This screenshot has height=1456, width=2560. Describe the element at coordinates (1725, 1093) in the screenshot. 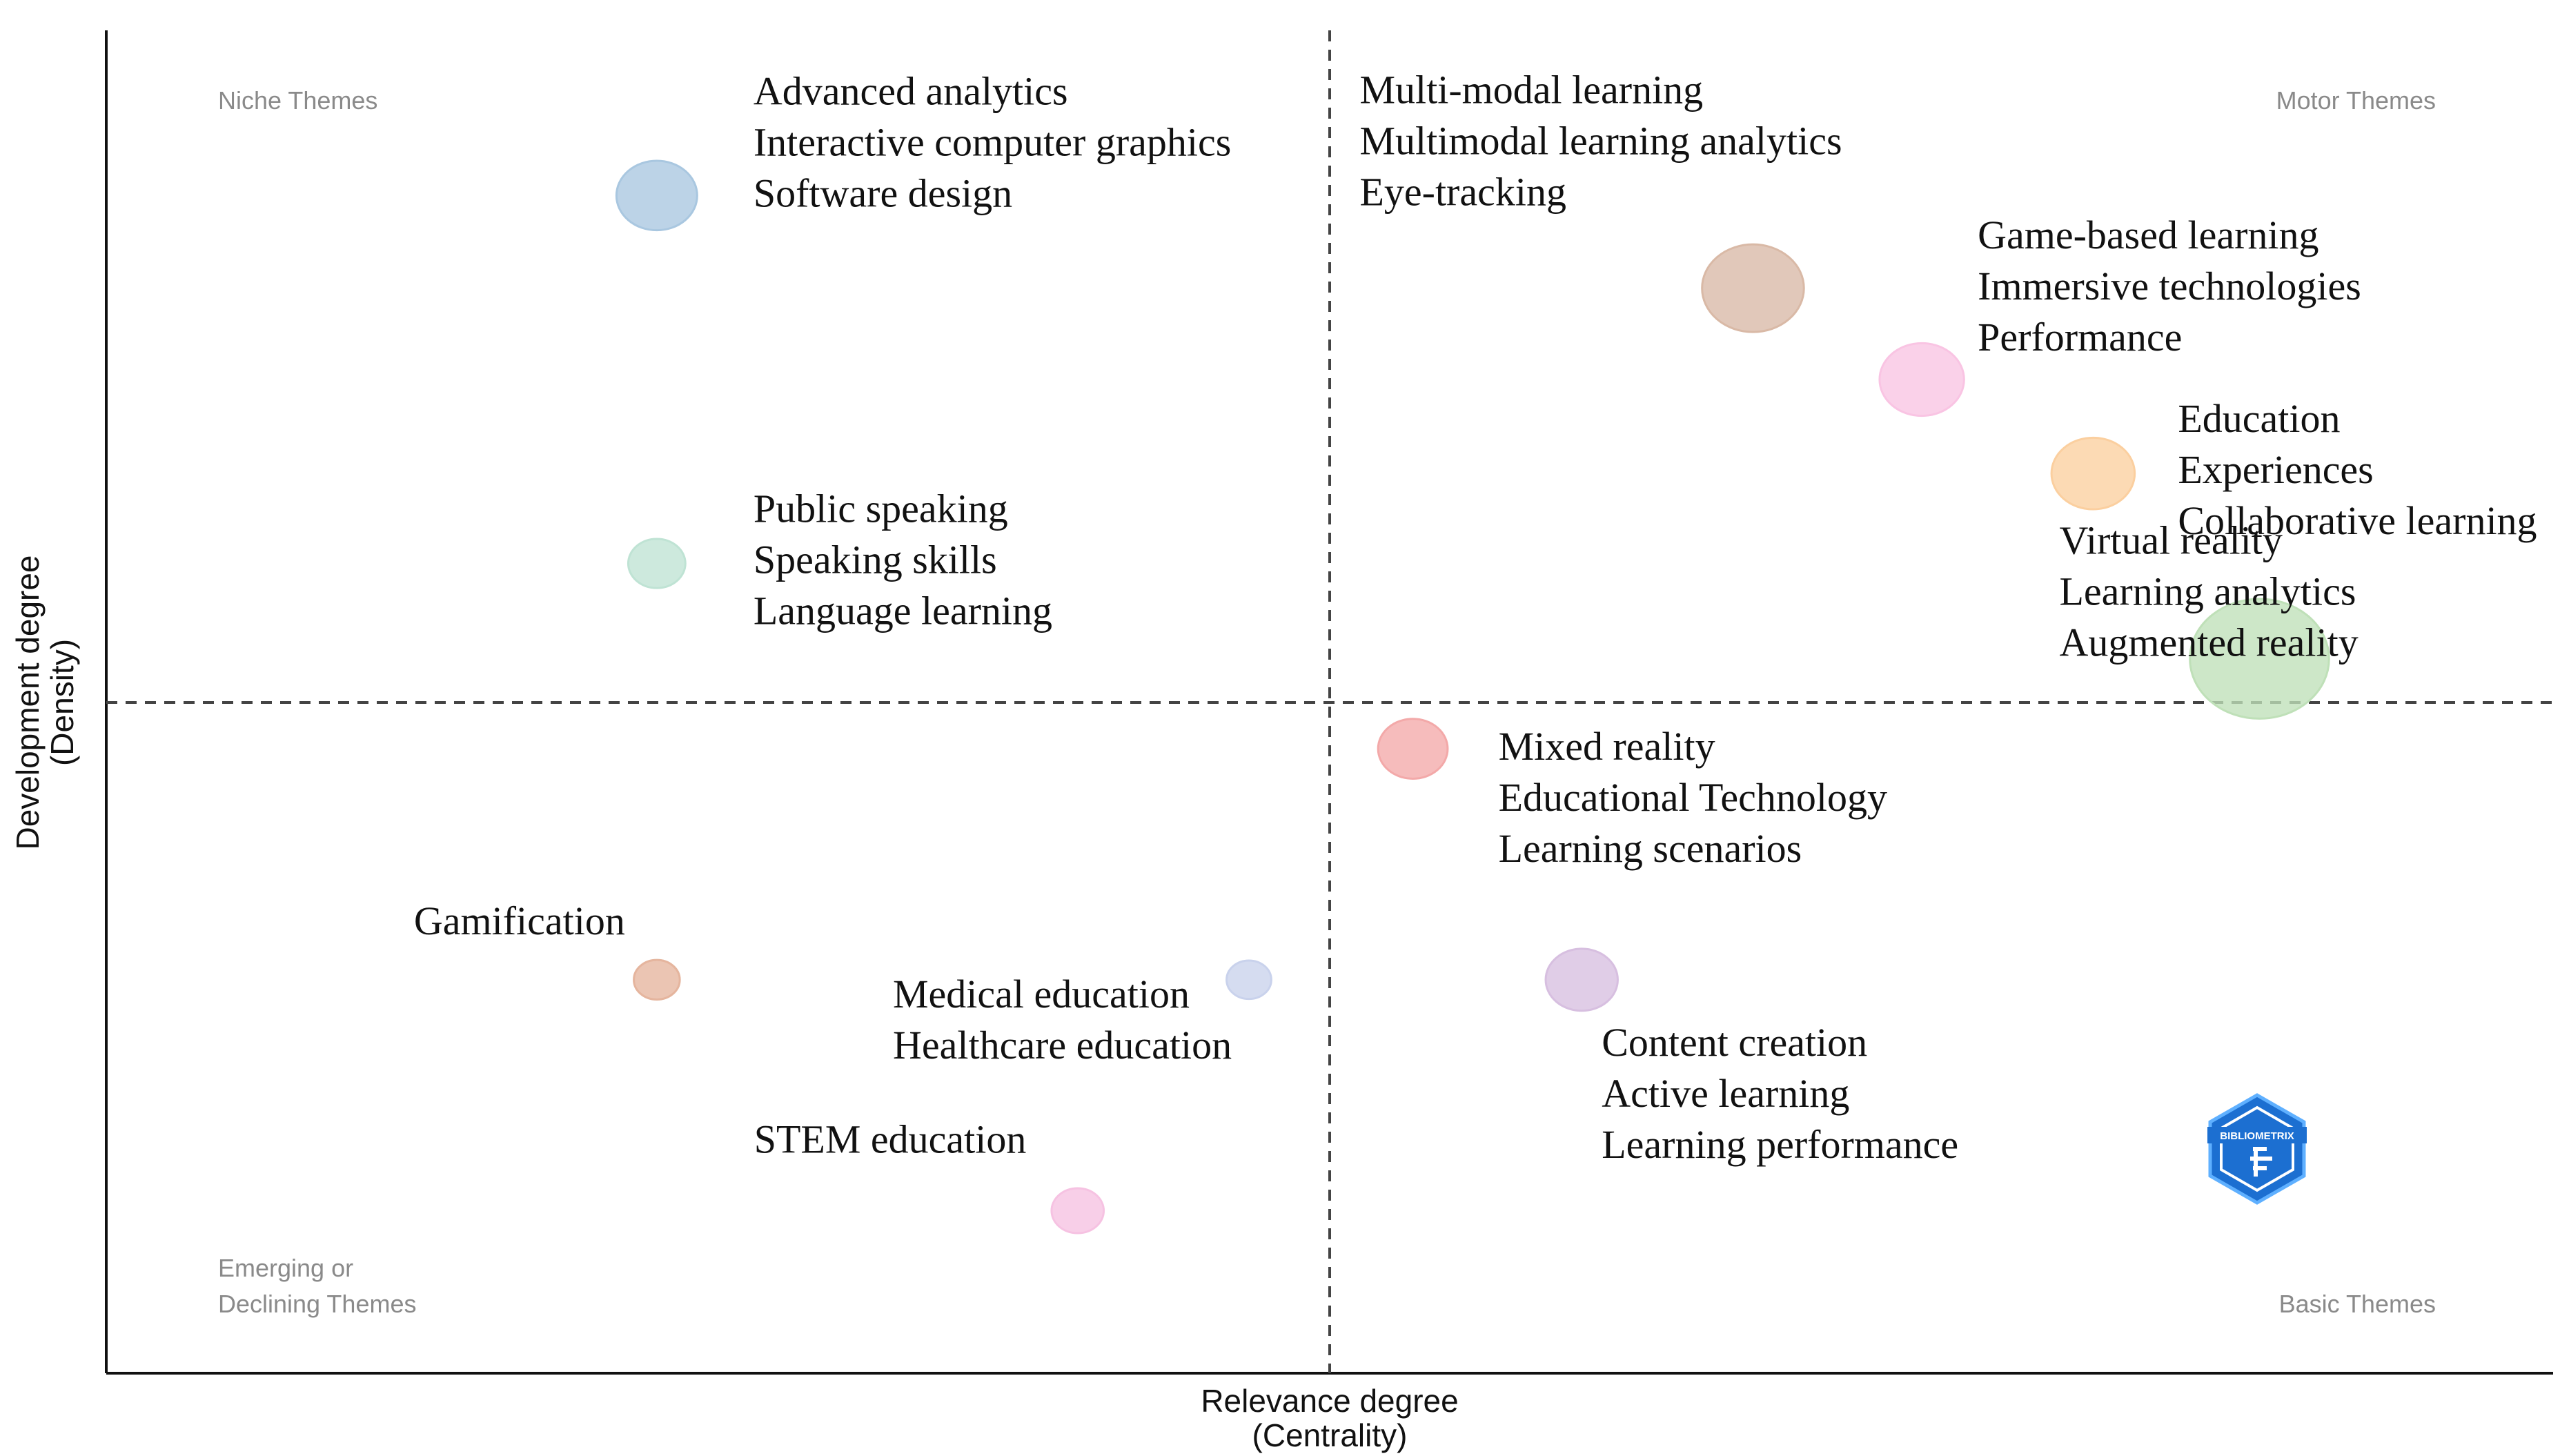

I see `cluster-word-label: Active learning` at that location.